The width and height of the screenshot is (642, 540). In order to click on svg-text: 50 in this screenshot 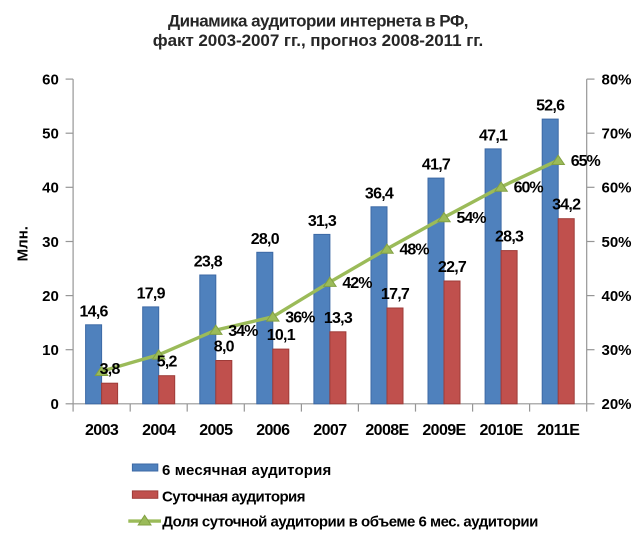, I will do `click(50, 134)`.